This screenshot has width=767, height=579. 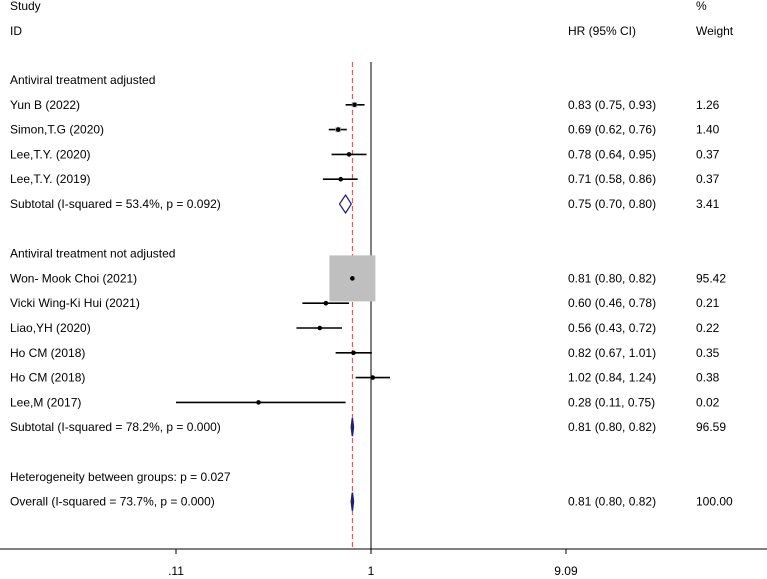 What do you see at coordinates (365, 328) in the screenshot?
I see `forest-row-study: Liao,YH (2020) 0.56 (0.43, 0.72) 0.22` at bounding box center [365, 328].